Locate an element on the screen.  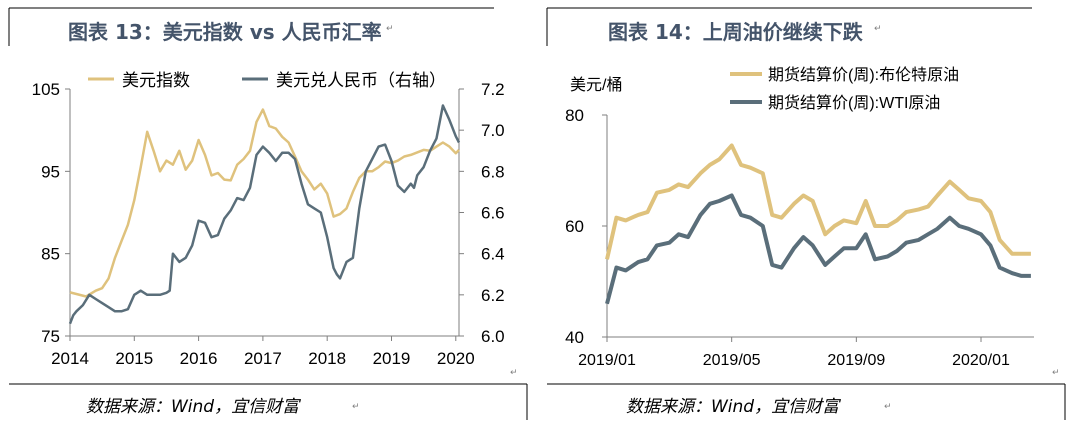
right-chart-title: 图表 14：上周油价继续下跌 is located at coordinates (735, 32).